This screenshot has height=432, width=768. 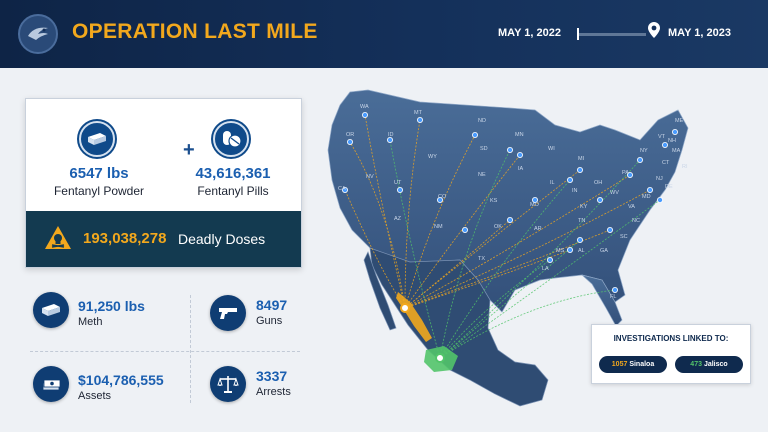 I want to click on state-label: AL, so click(x=581, y=251).